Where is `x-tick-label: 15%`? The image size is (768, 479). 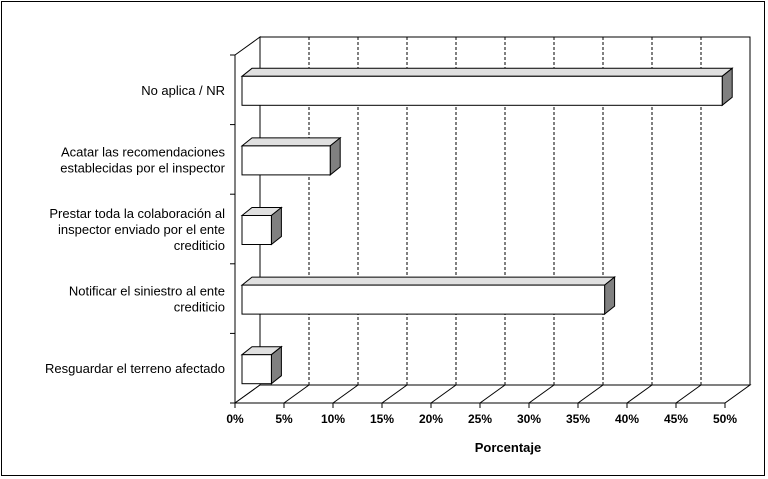 x-tick-label: 15% is located at coordinates (382, 419).